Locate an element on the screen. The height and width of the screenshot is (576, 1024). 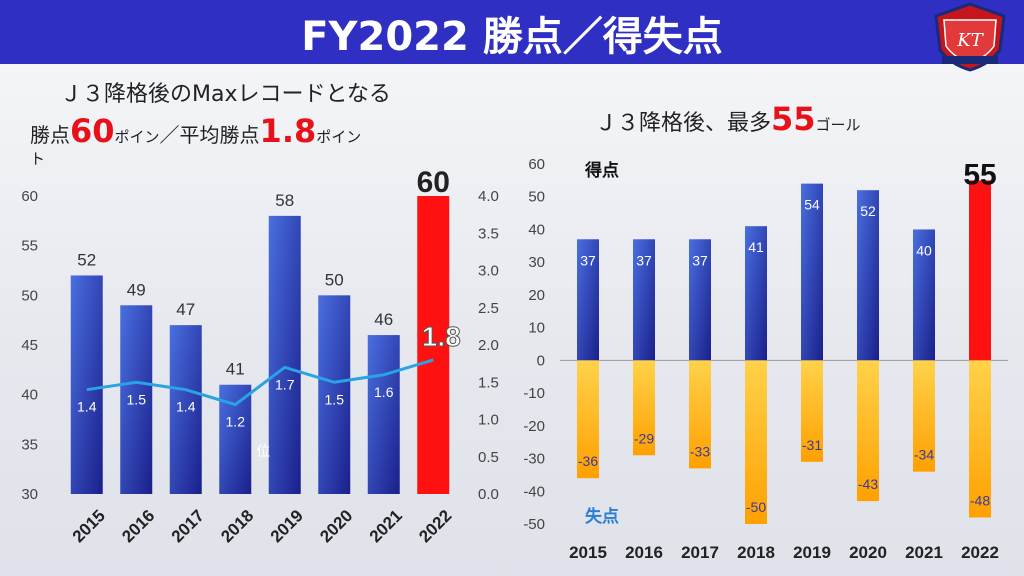
y-tick-label: 45 is located at coordinates (29, 345).